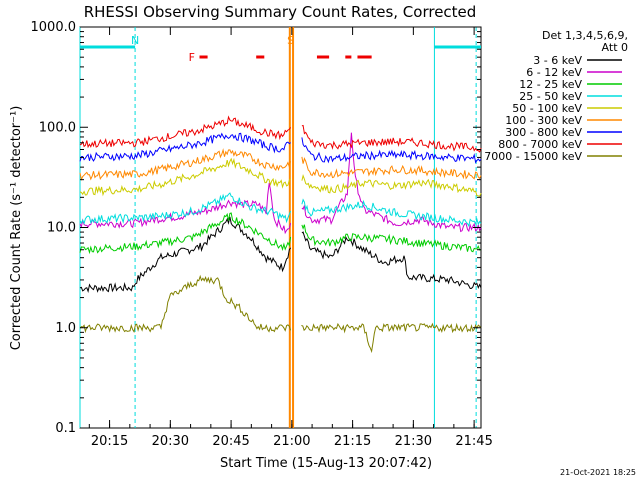  What do you see at coordinates (543, 132) in the screenshot?
I see `legend-label-6: 300 - 800 keV` at bounding box center [543, 132].